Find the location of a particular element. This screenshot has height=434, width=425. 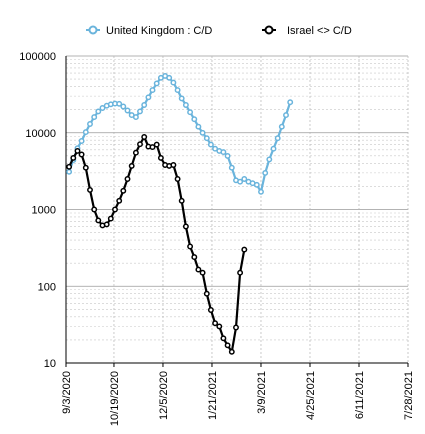

legend-marker-israel is located at coordinates (269, 30).